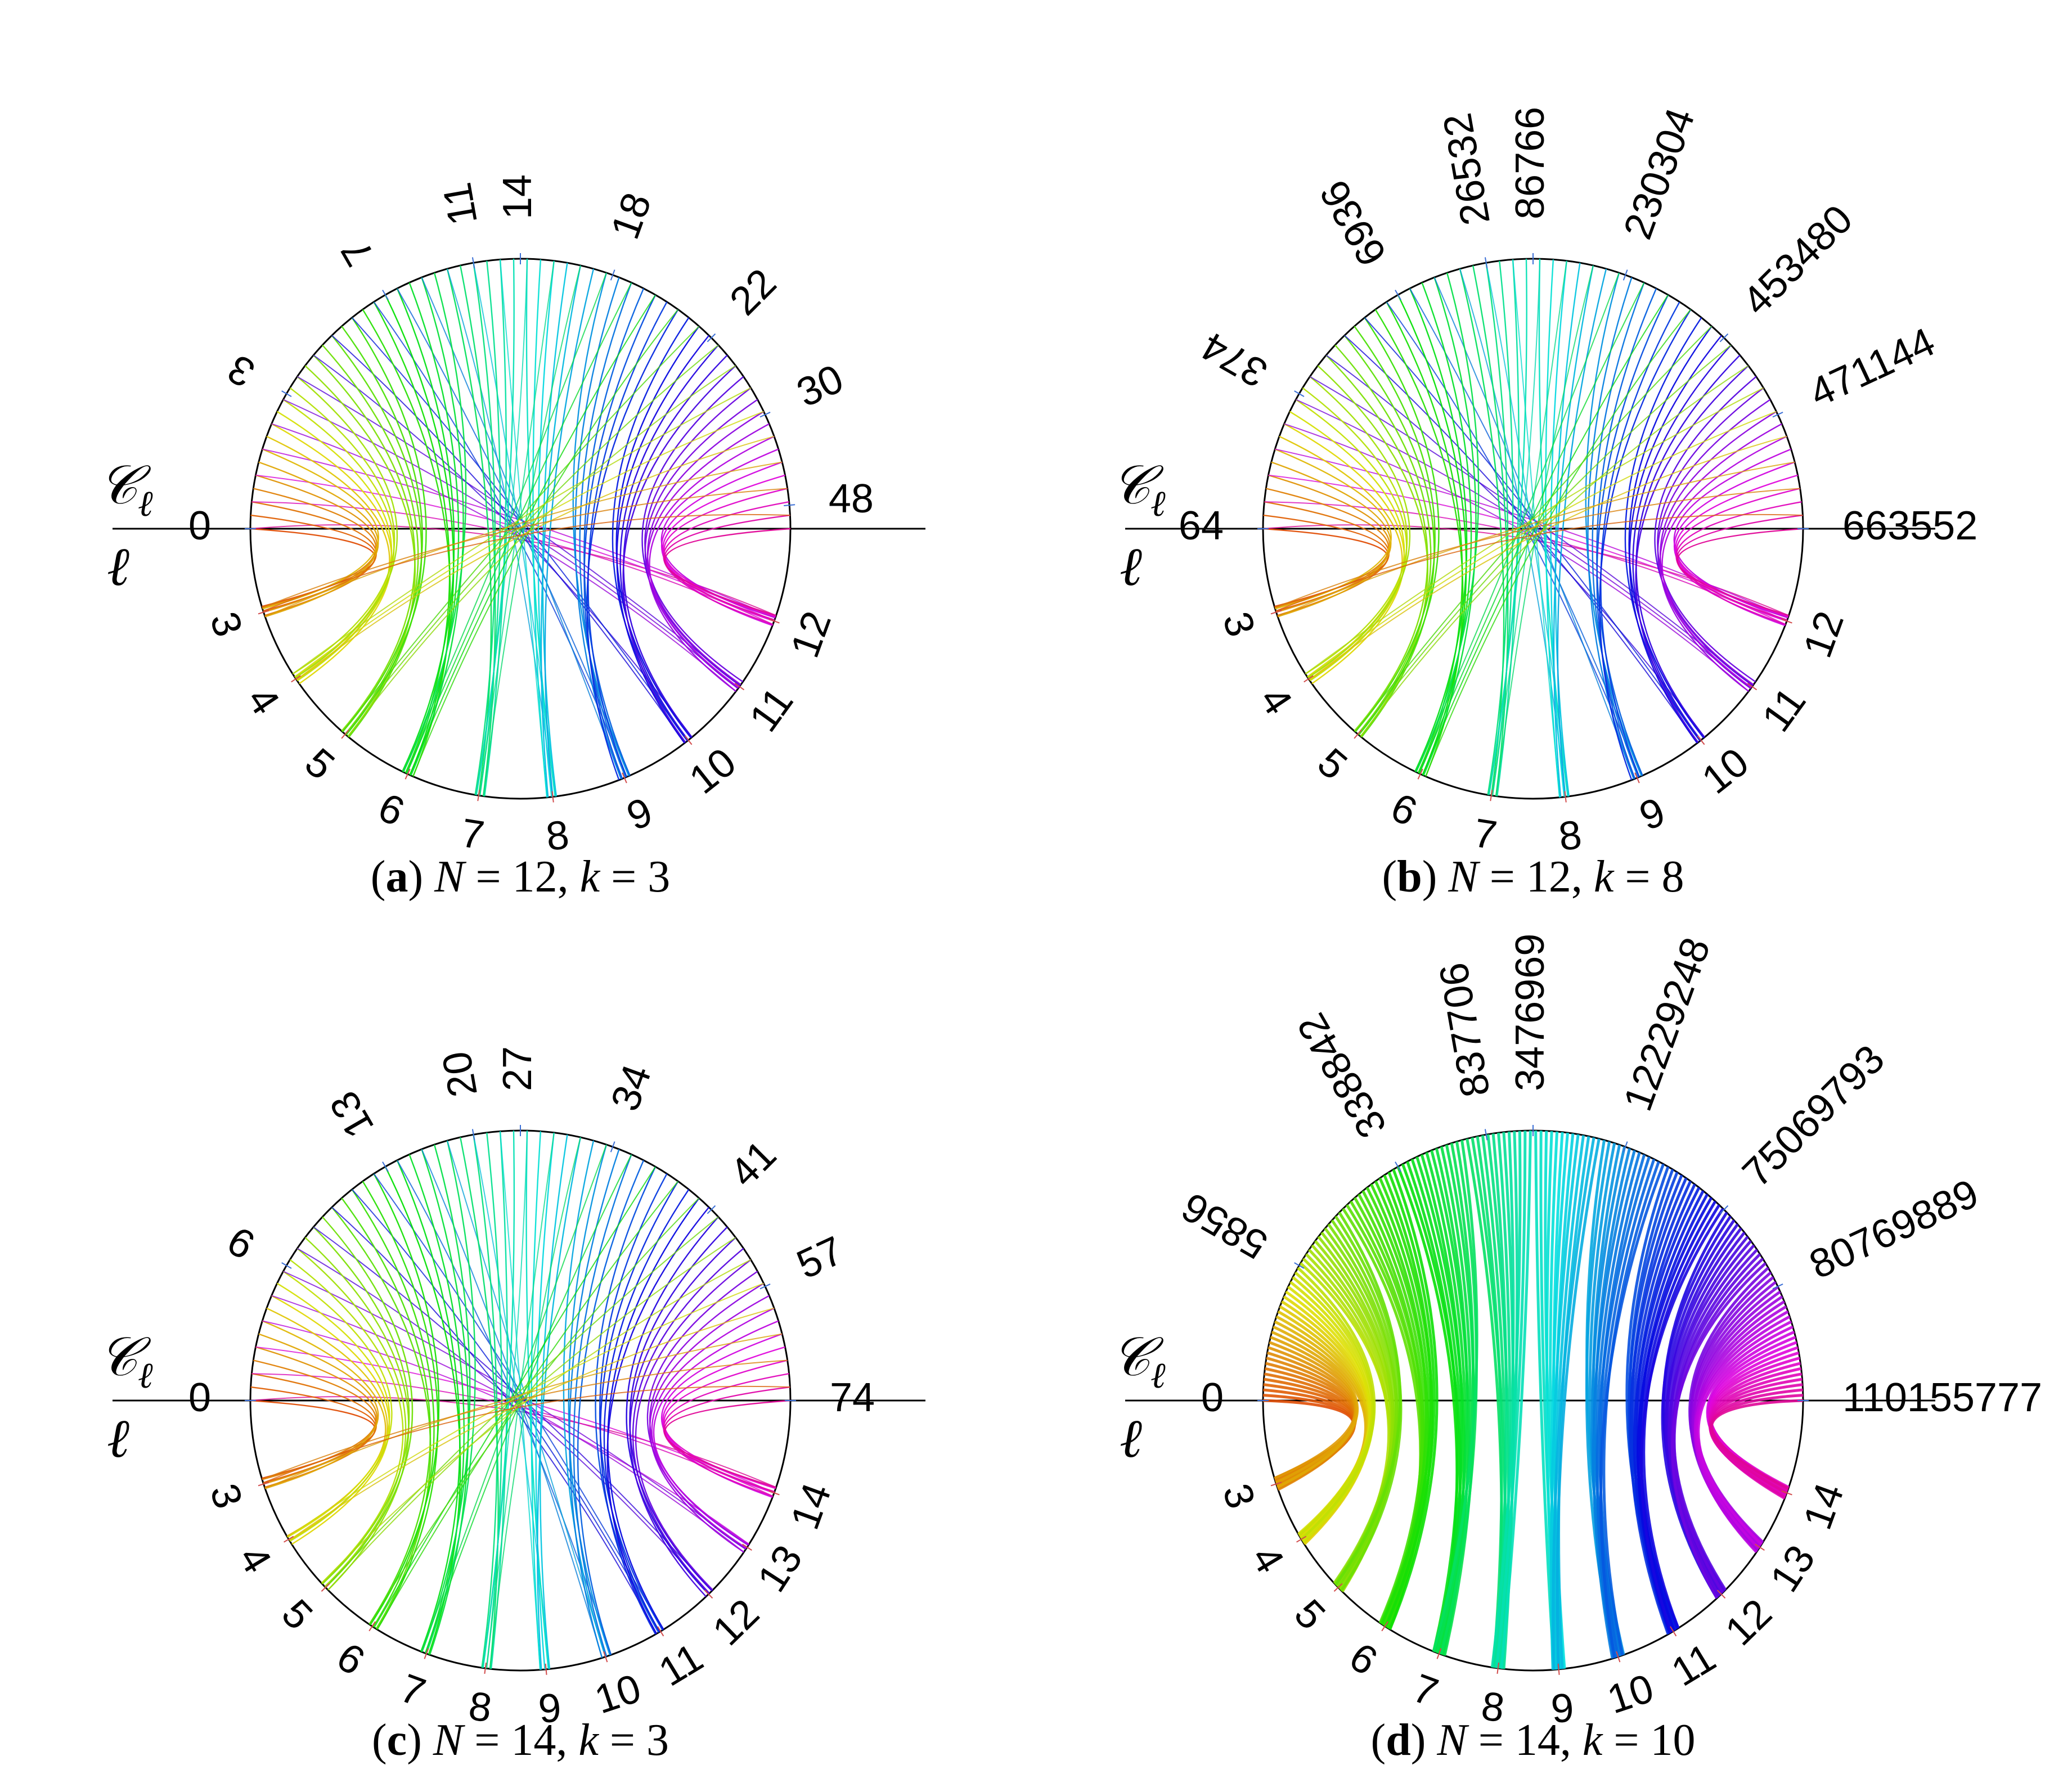 This screenshot has width=2054, height=1792. What do you see at coordinates (1353, 223) in the screenshot?
I see `top-label: 6936` at bounding box center [1353, 223].